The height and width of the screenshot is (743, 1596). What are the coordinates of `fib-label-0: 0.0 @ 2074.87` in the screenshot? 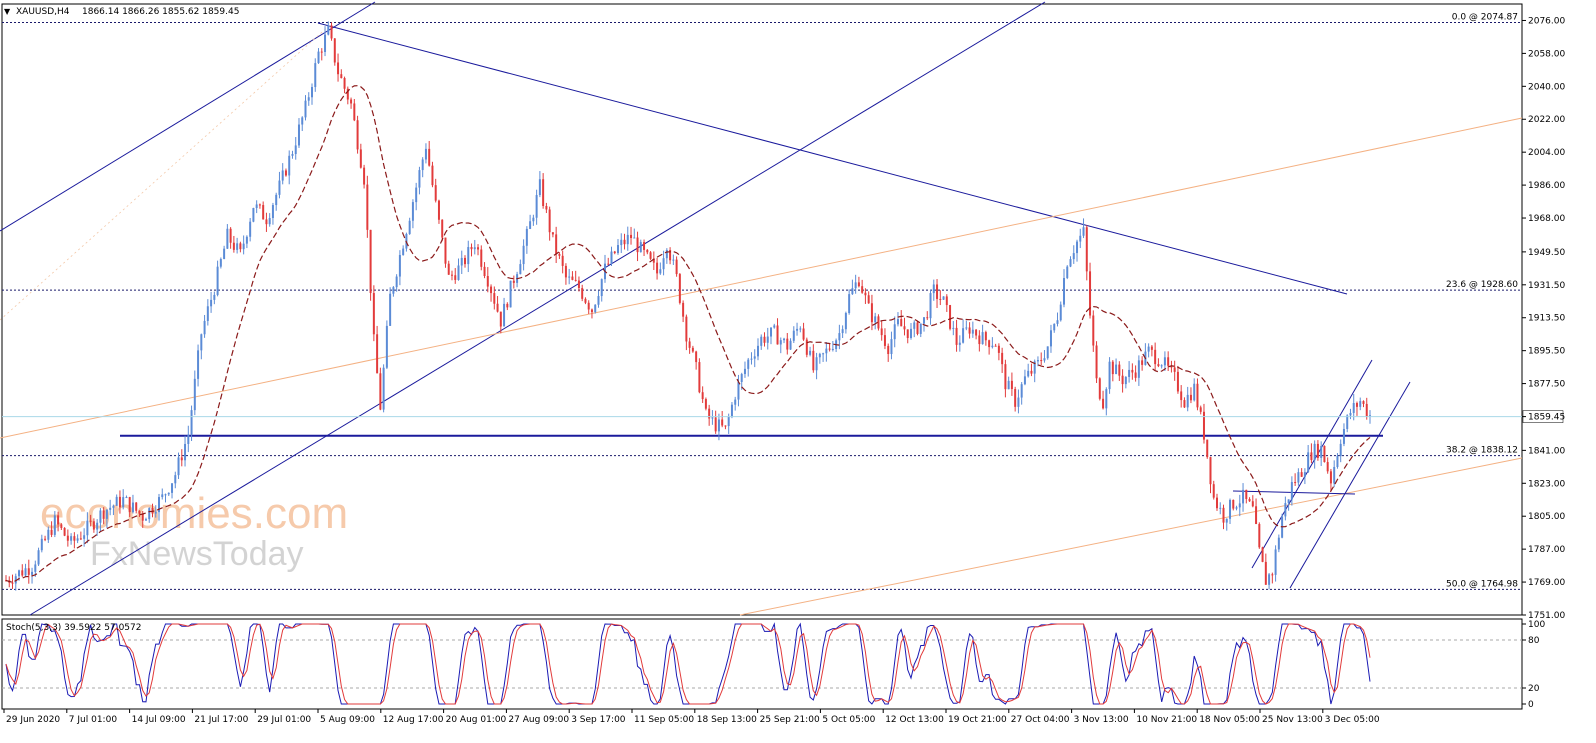 It's located at (1485, 18).